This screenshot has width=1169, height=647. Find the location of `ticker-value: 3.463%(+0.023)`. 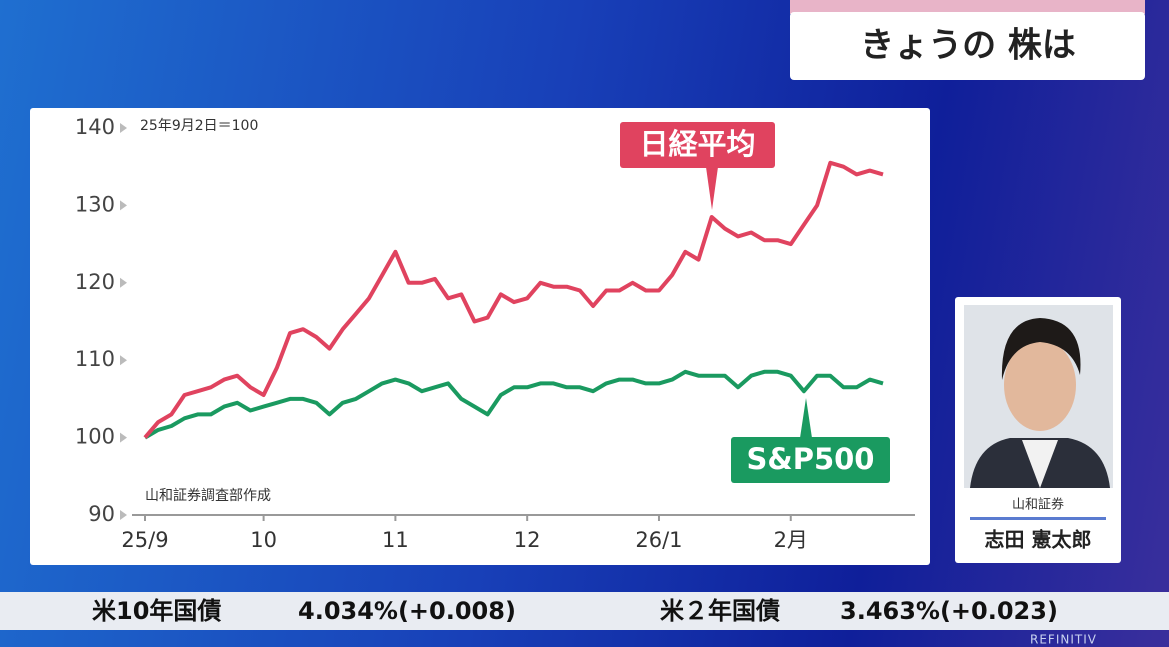

ticker-value: 3.463%(+0.023) is located at coordinates (949, 611).